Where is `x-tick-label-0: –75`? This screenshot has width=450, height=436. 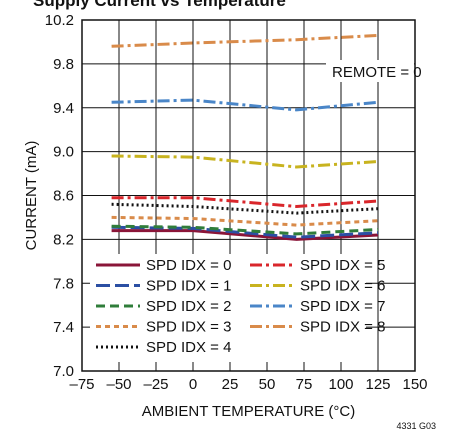 x-tick-label-0: –75 is located at coordinates (81, 384).